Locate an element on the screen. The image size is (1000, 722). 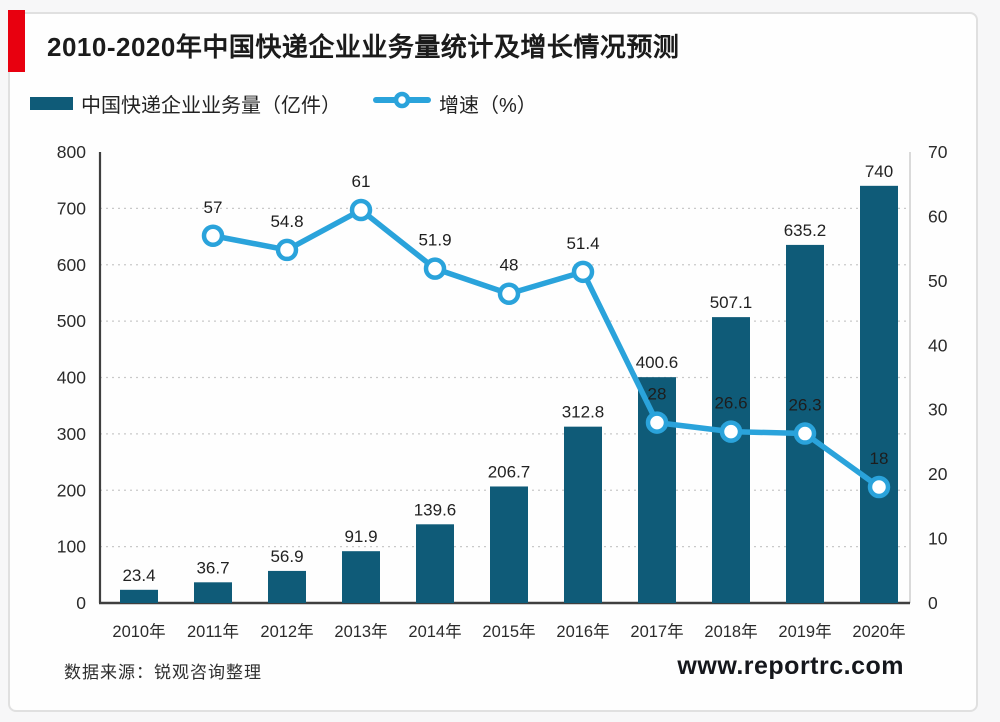
bar-2017年 is located at coordinates (657, 490).